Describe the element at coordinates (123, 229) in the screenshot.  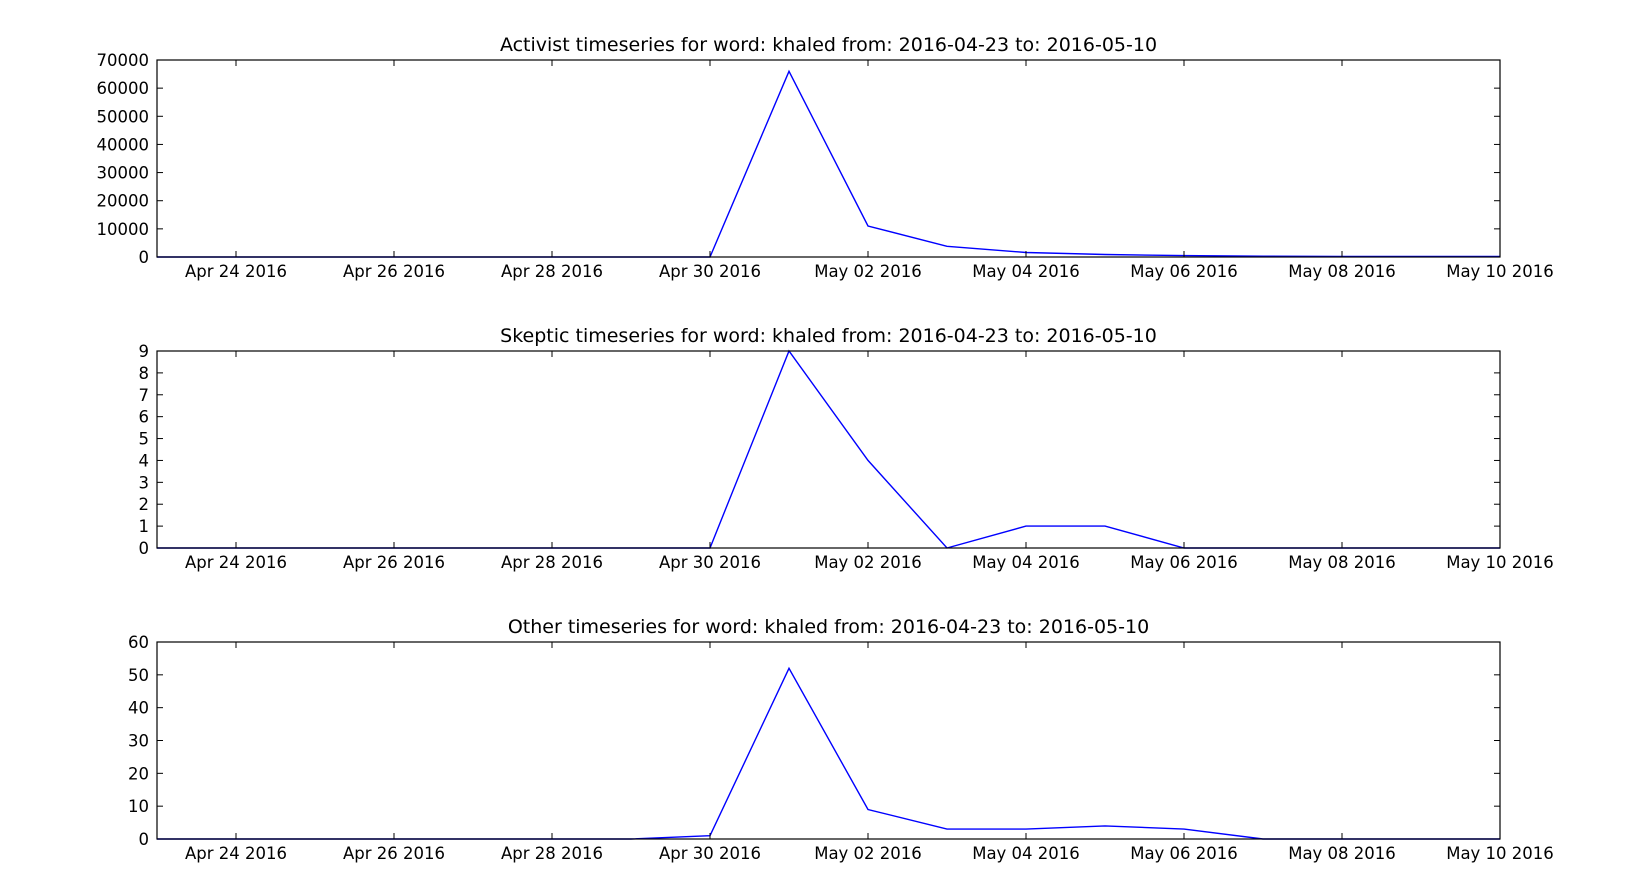
I see `y-tick-label: 10000` at that location.